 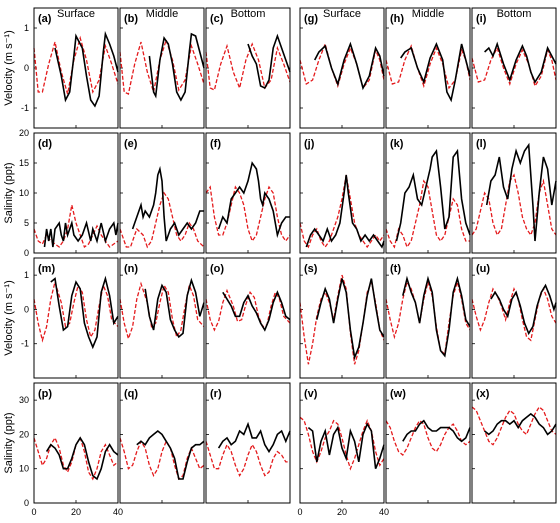 I want to click on x-tick-label: 40, so click(x=384, y=512).